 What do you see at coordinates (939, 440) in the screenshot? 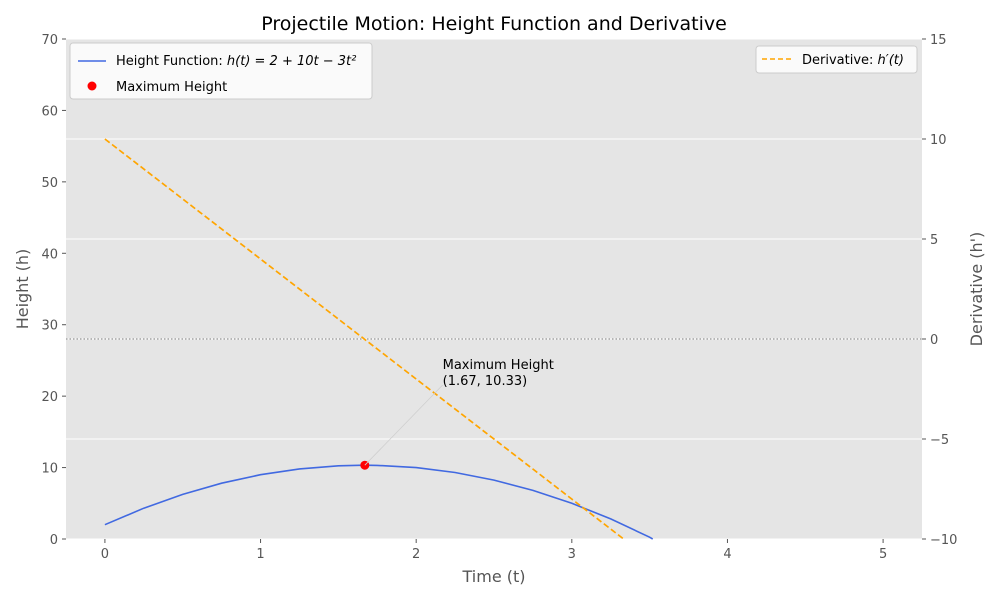
I see `y2-tick-label-1: −5` at bounding box center [939, 440].